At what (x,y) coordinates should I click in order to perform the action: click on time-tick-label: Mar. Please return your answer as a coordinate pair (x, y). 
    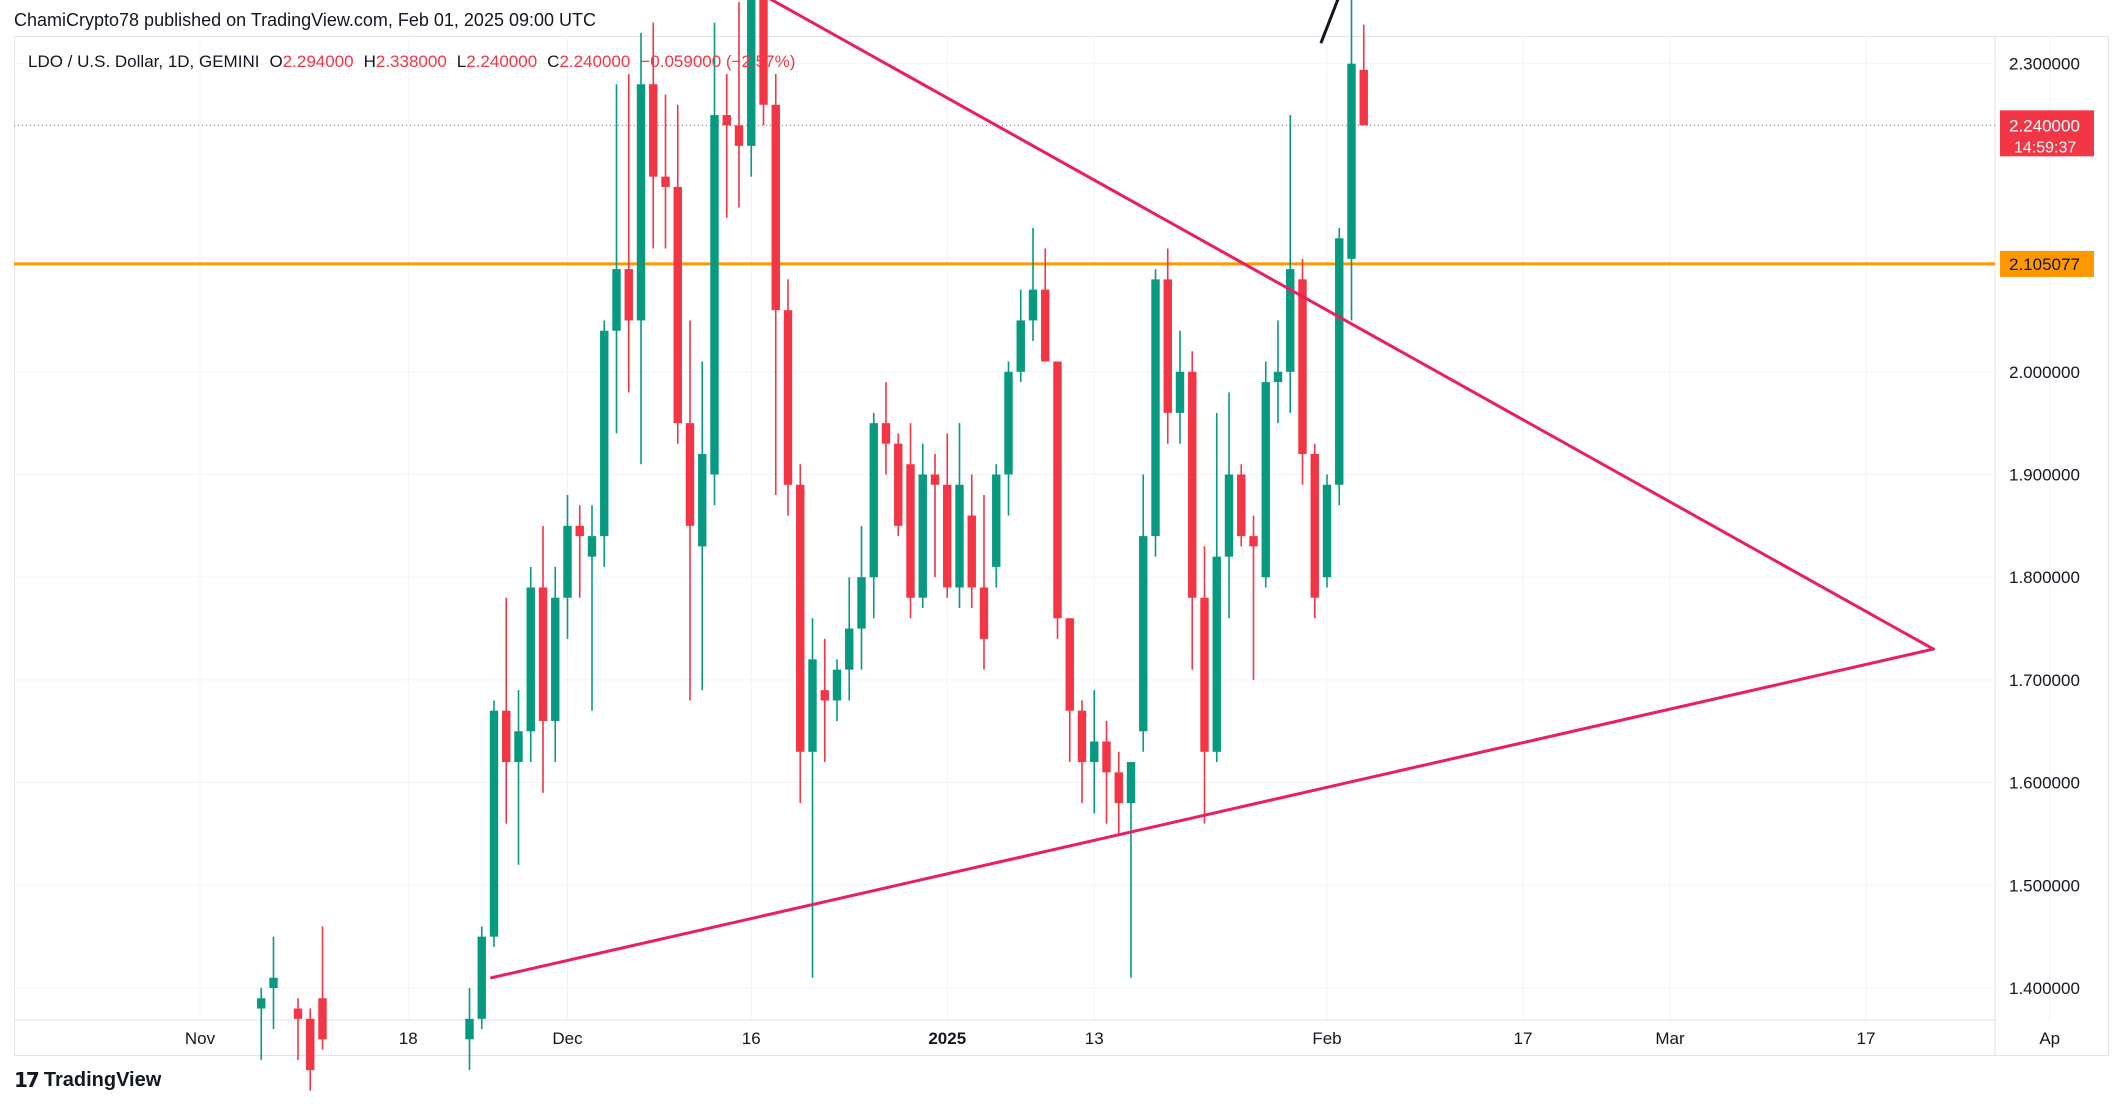
    Looking at the image, I should click on (1670, 1038).